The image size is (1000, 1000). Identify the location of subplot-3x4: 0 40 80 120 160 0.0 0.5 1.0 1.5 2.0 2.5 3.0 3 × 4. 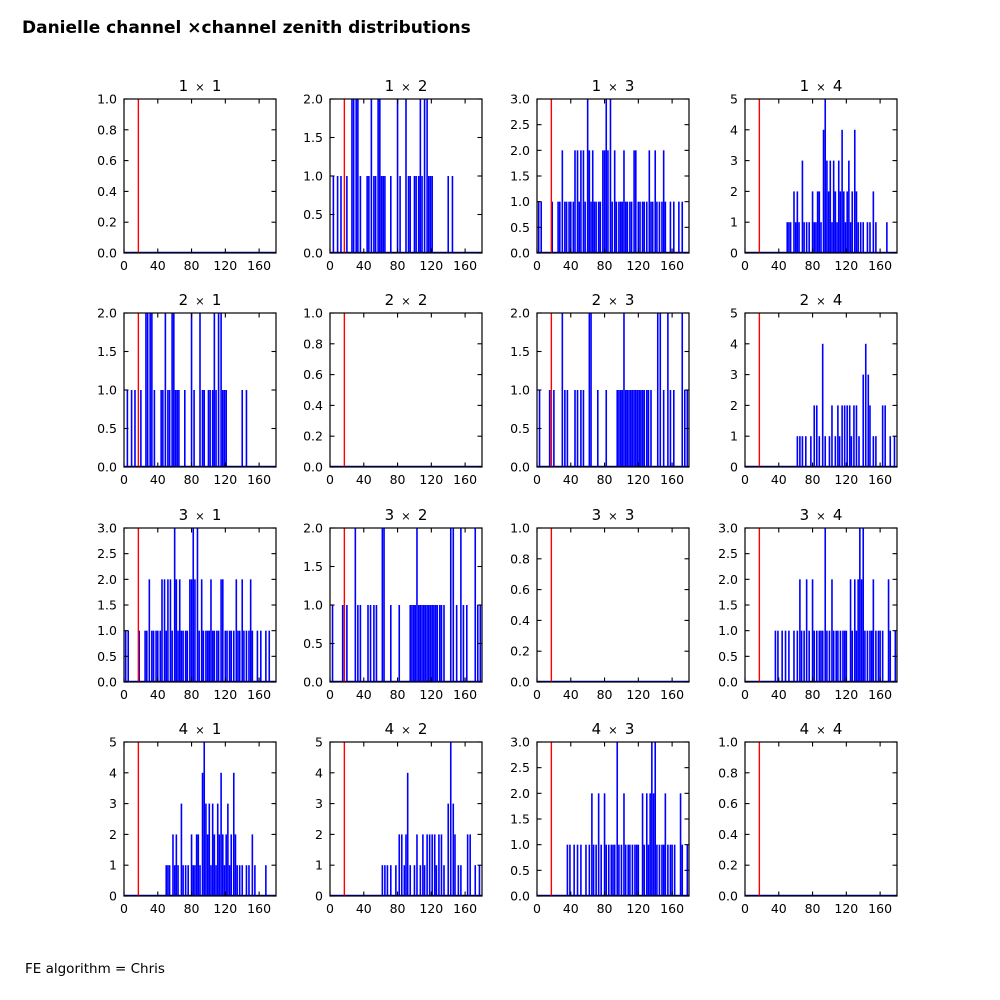
(808, 604).